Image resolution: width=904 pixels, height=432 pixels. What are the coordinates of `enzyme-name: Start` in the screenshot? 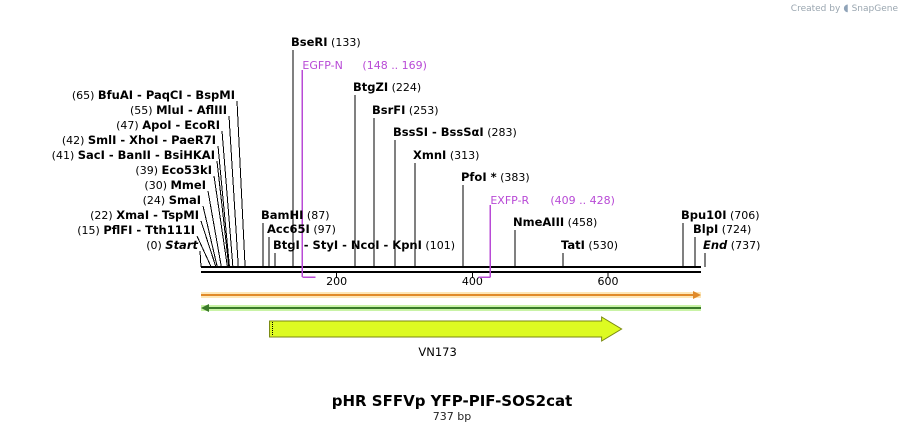 It's located at (181, 245).